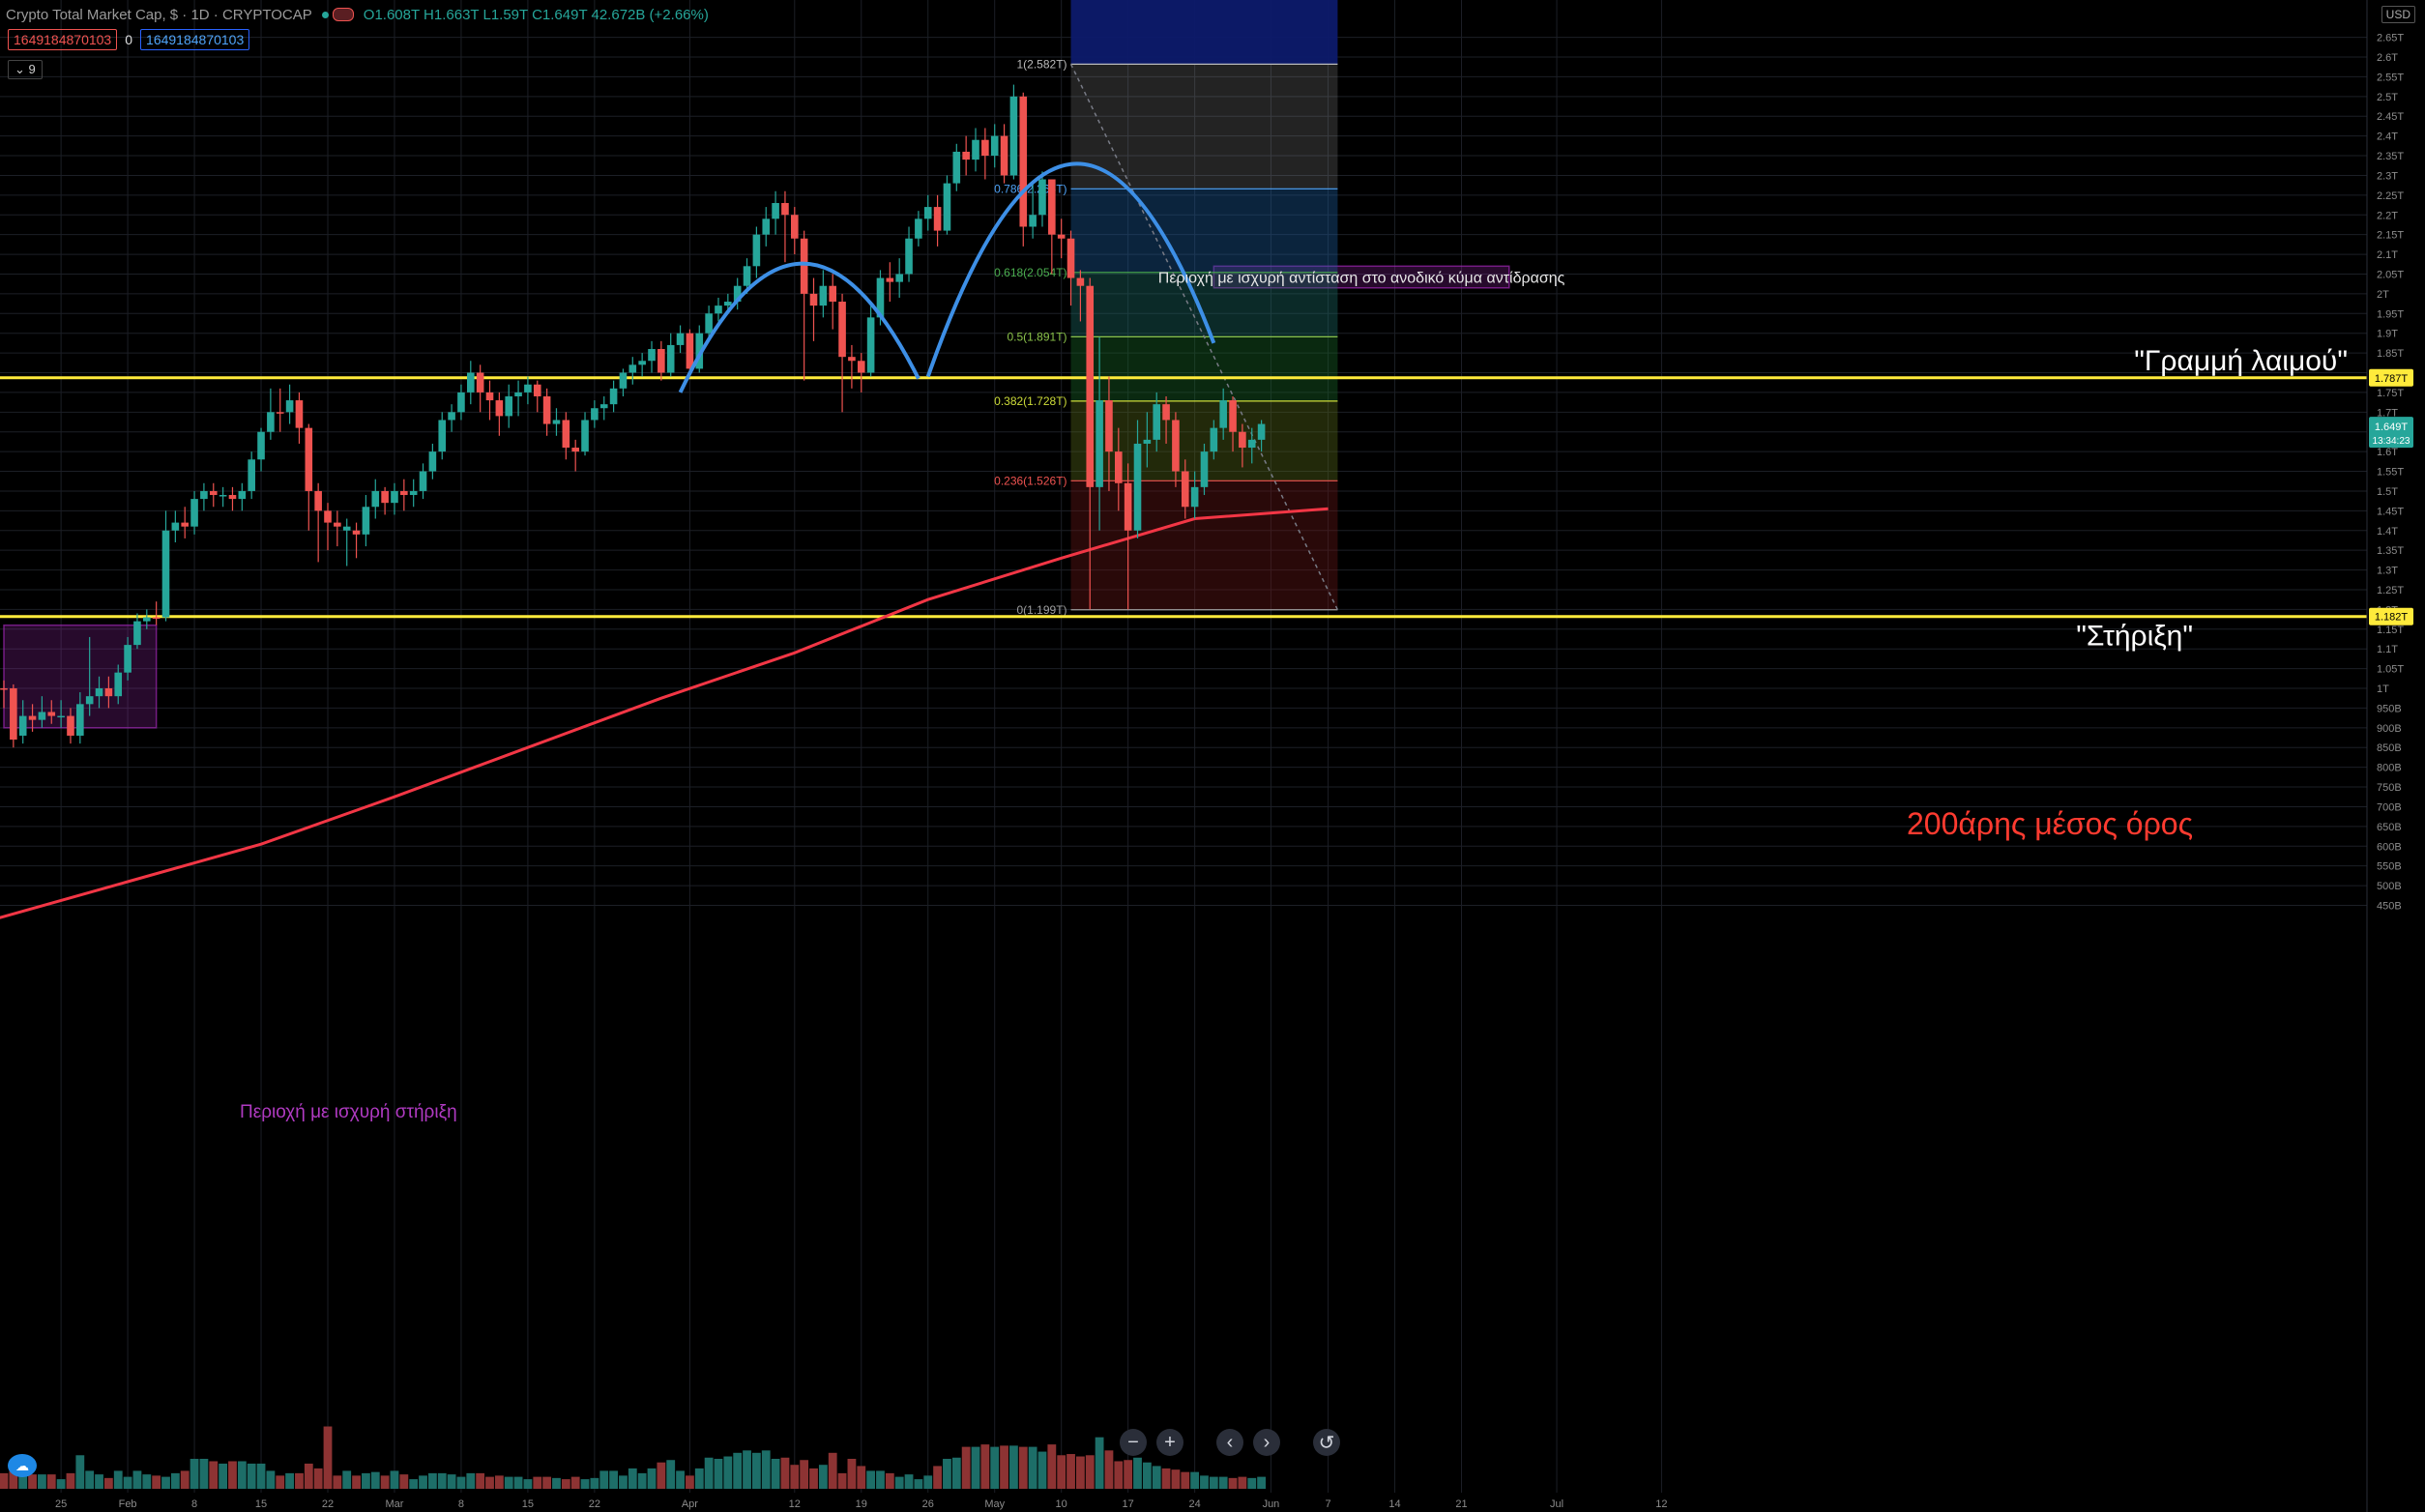 Image resolution: width=2425 pixels, height=1512 pixels. What do you see at coordinates (25, 69) in the screenshot?
I see `indicators-toggle: ⌄ 9` at bounding box center [25, 69].